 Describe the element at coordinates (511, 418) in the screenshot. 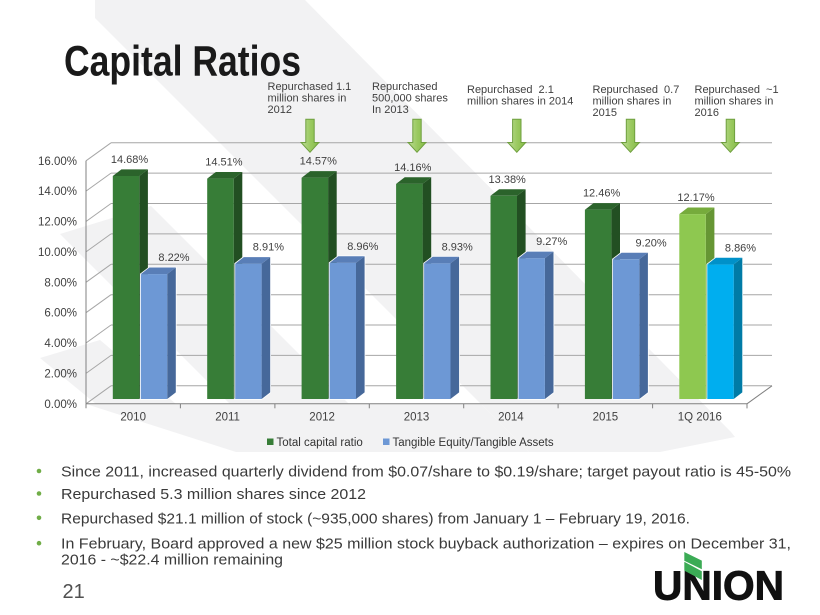

I see `svg-text: 2014` at that location.